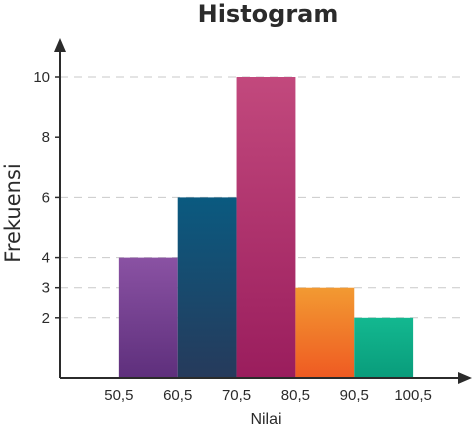 This screenshot has height=436, width=474. Describe the element at coordinates (46, 318) in the screenshot. I see `y-tick-label: 2` at that location.